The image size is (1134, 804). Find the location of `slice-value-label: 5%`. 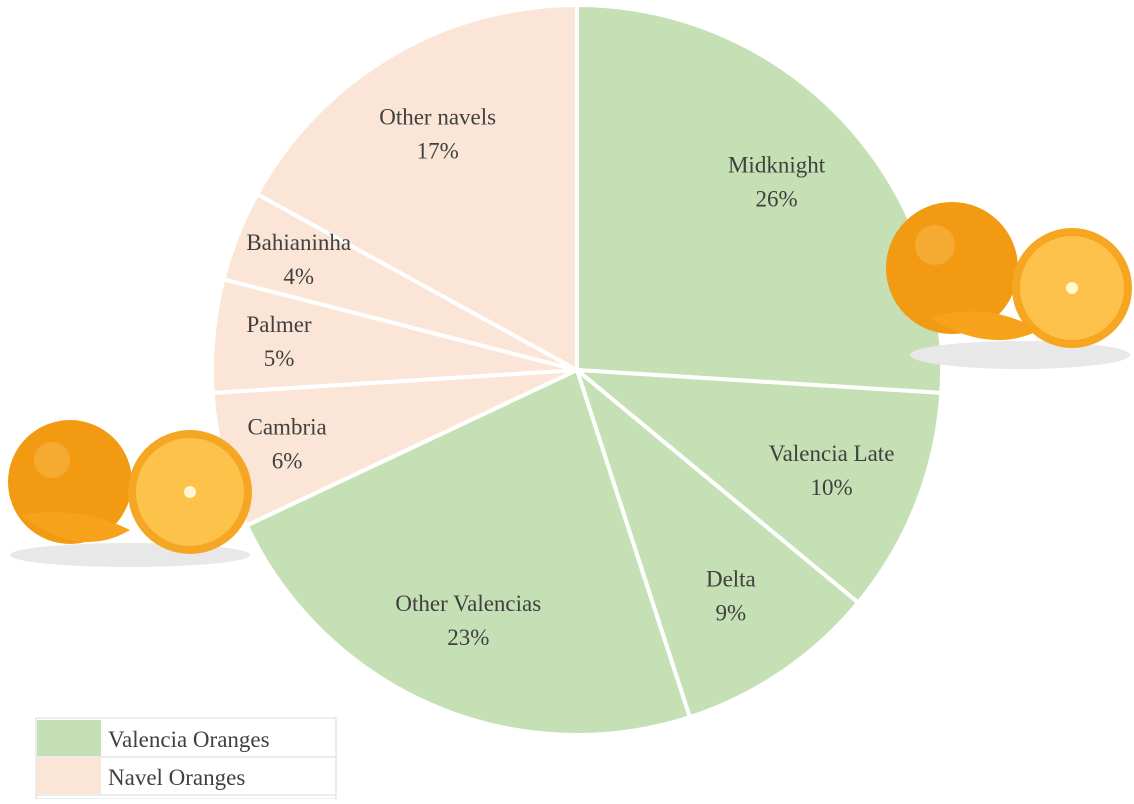

slice-value-label: 5% is located at coordinates (279, 358).